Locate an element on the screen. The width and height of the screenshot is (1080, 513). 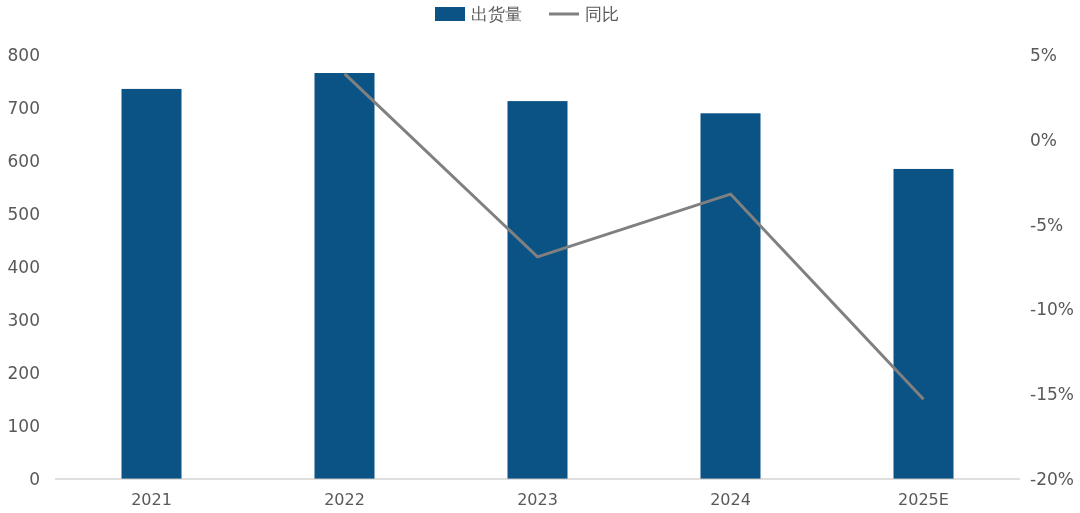
y2-tick-label: -15% is located at coordinates (1052, 394).